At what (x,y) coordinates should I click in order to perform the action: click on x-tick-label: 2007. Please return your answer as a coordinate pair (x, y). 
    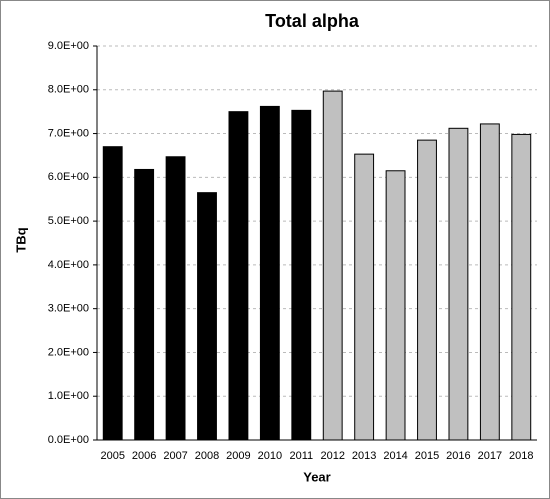
    Looking at the image, I should click on (175, 456).